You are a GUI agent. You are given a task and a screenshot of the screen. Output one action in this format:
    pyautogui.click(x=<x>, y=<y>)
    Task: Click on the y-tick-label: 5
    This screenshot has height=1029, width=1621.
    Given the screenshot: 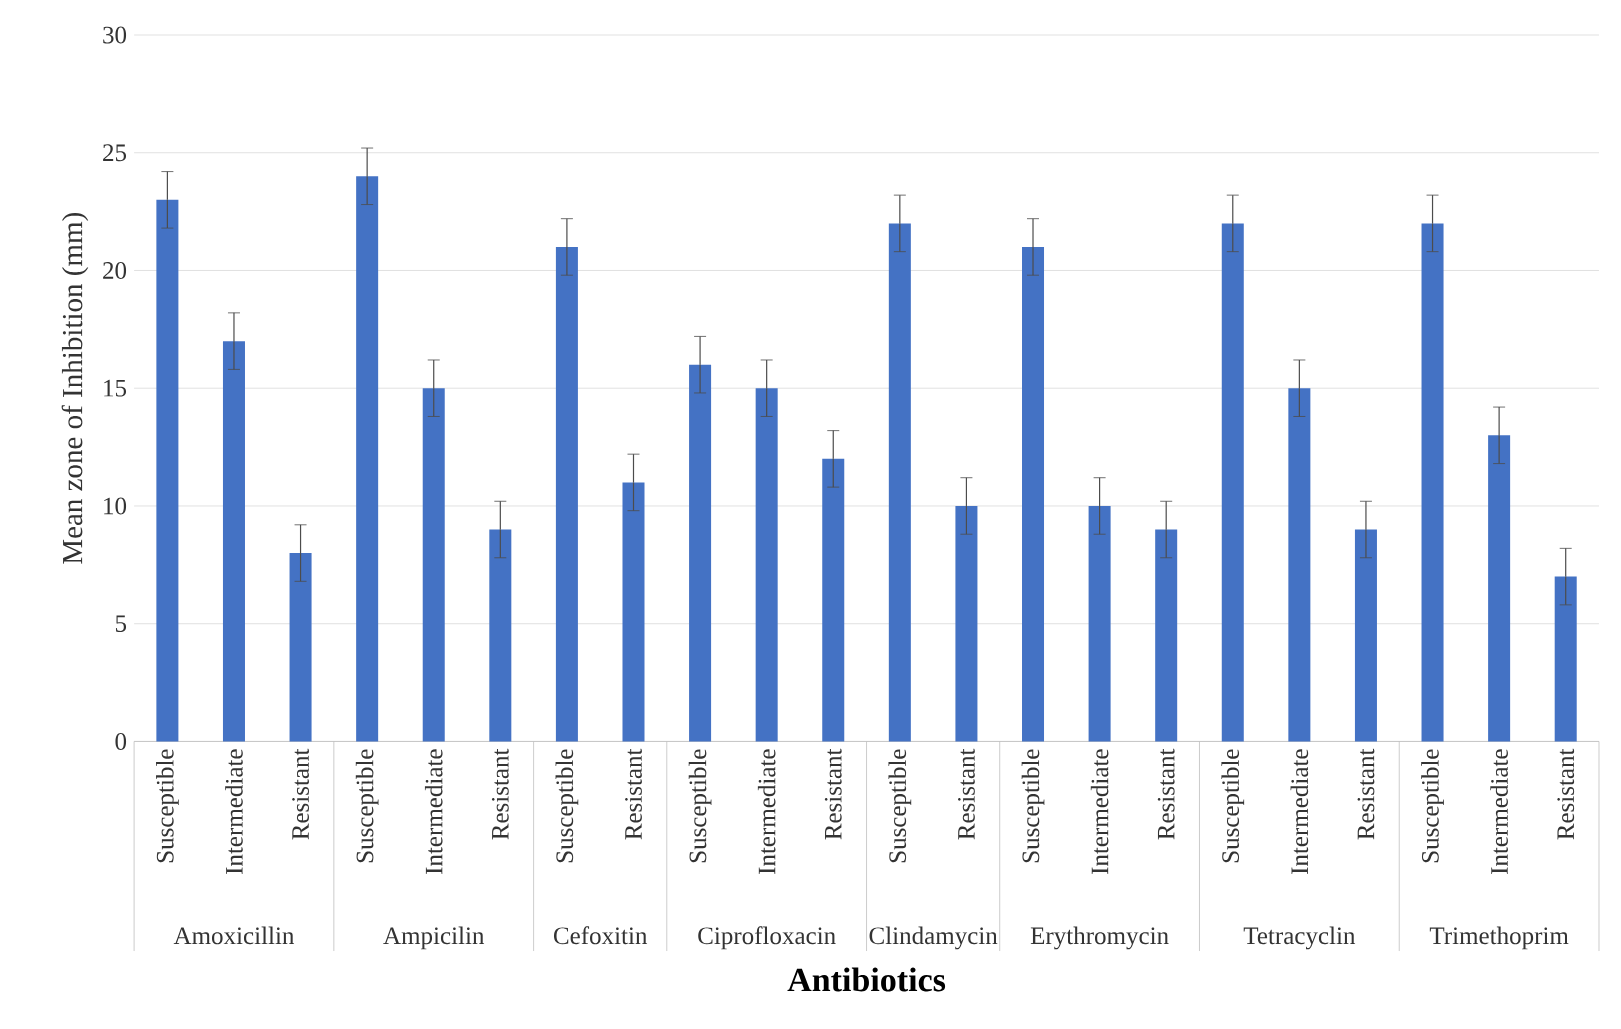 What is the action you would take?
    pyautogui.click(x=121, y=624)
    